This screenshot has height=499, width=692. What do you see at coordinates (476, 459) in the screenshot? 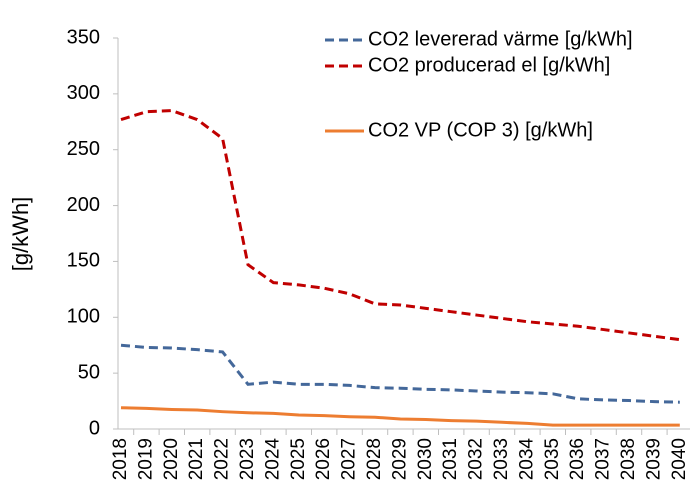
I see `x-tick-label: 2032` at bounding box center [476, 459].